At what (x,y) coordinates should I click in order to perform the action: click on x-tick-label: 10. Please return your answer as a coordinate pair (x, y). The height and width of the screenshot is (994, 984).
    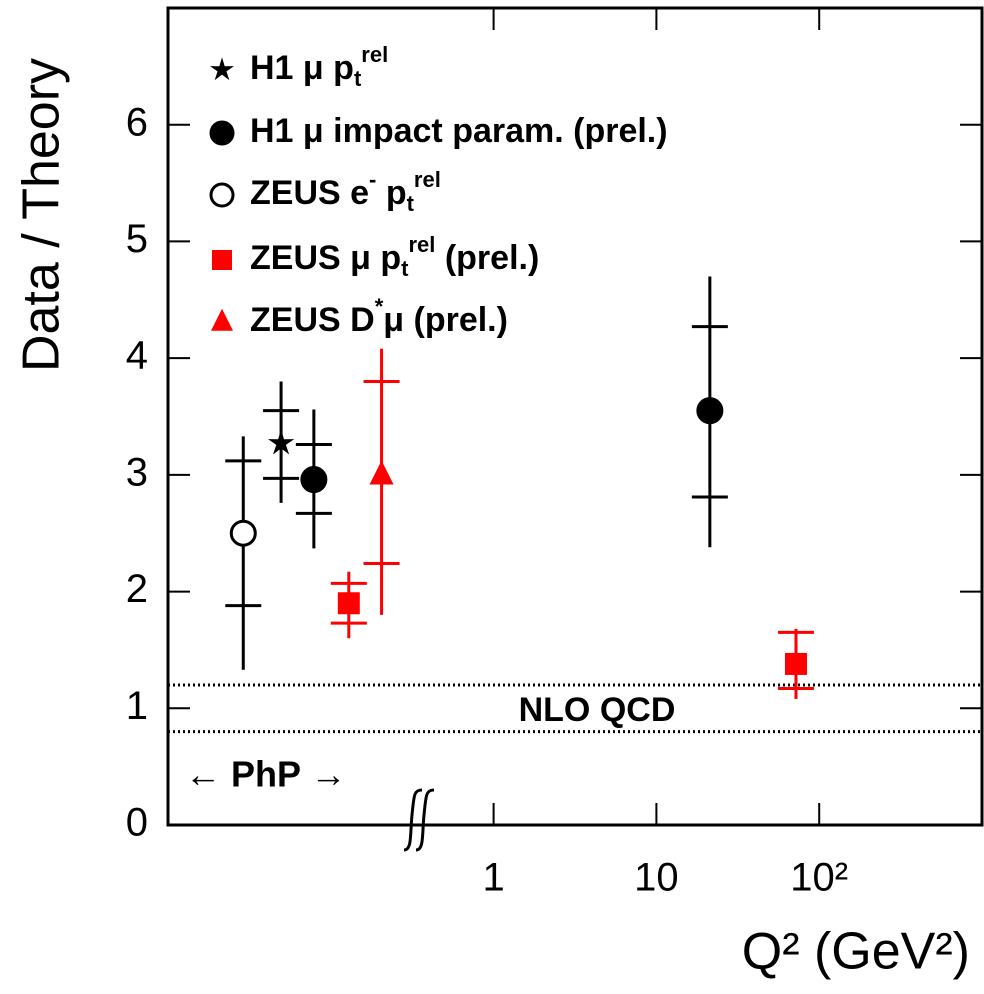
    Looking at the image, I should click on (656, 878).